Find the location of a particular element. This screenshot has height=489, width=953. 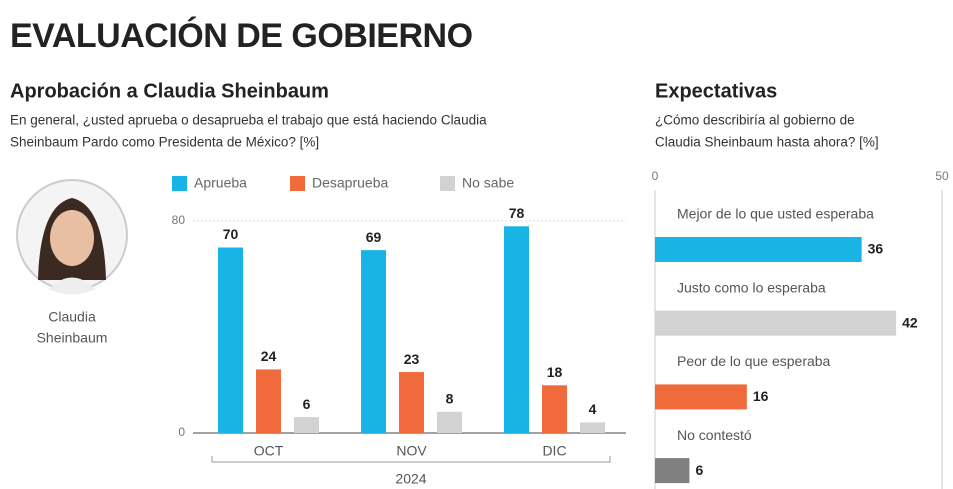

chart-subtitle: ¿Cómo describiría al gobierno de is located at coordinates (755, 120).